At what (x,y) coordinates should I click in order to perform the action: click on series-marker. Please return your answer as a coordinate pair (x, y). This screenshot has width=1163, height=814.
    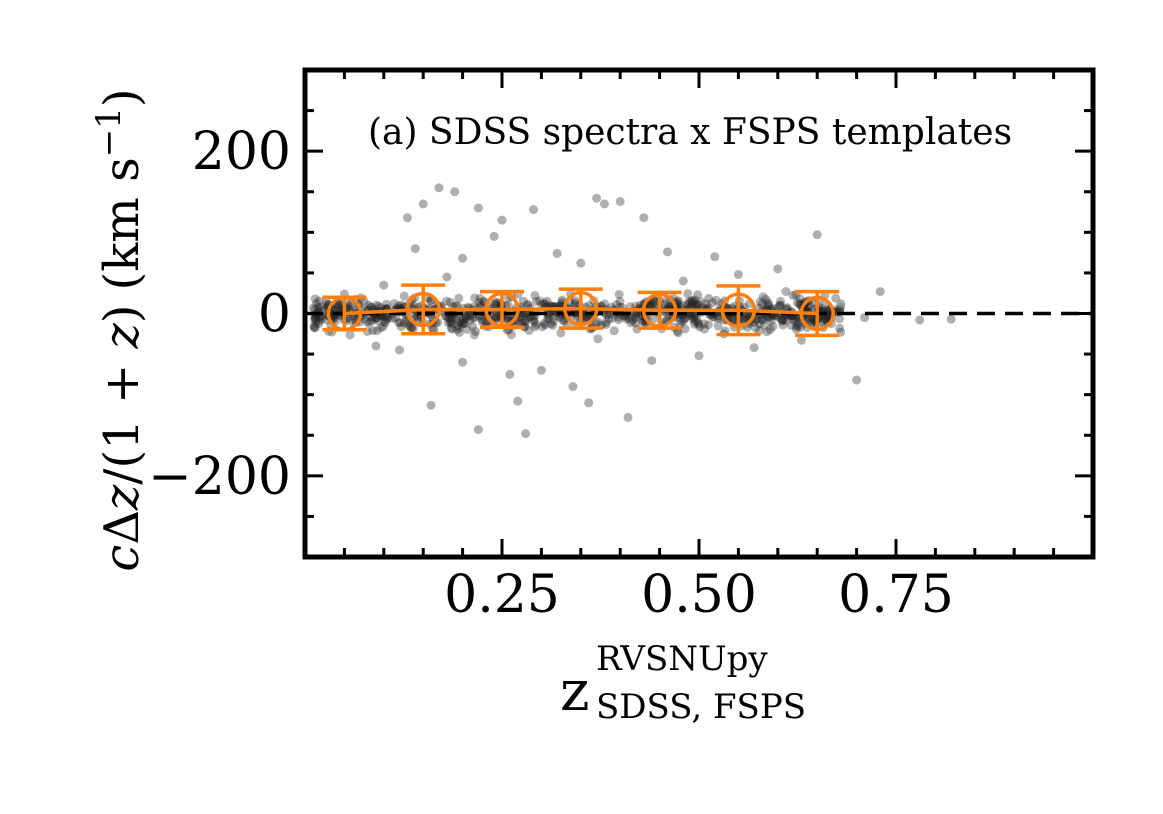
    Looking at the image, I should click on (659, 310).